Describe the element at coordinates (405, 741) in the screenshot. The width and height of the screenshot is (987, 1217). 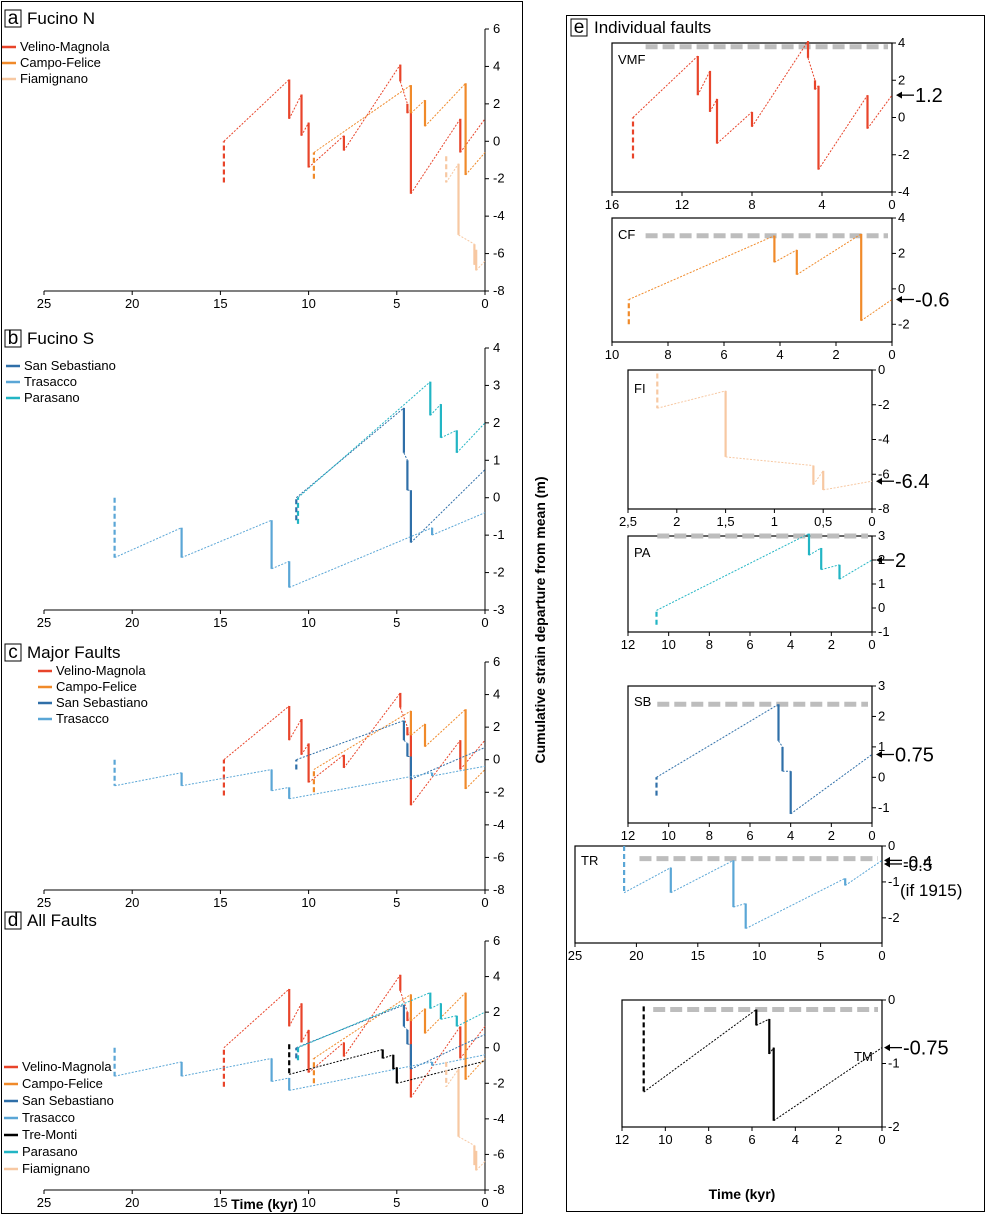
I see `series-san-sebastiano-accumulation-segment` at that location.